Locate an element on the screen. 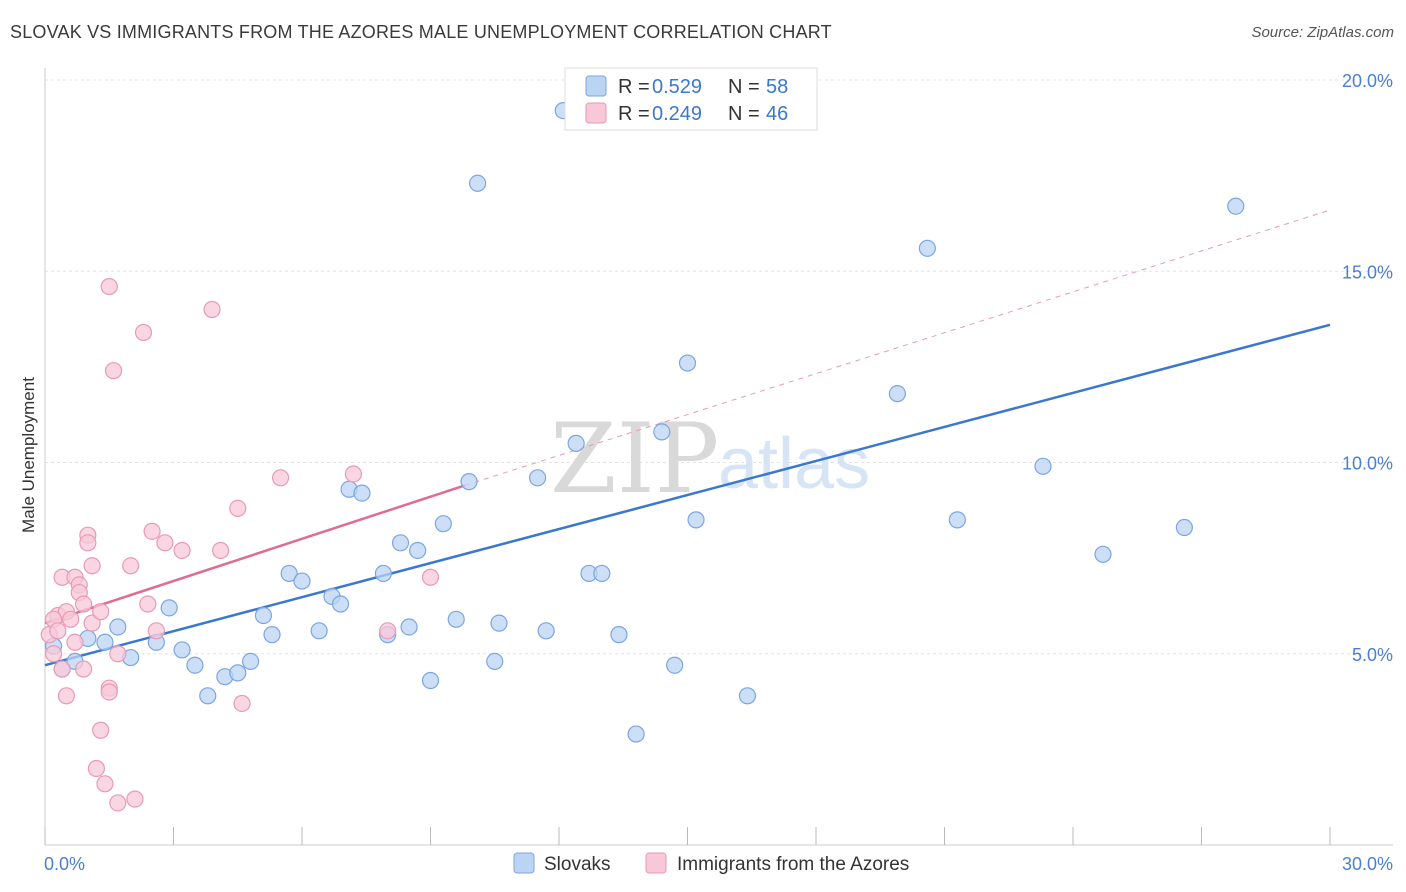 The height and width of the screenshot is (892, 1406). y-tick-label: 20.0% is located at coordinates (1367, 81).